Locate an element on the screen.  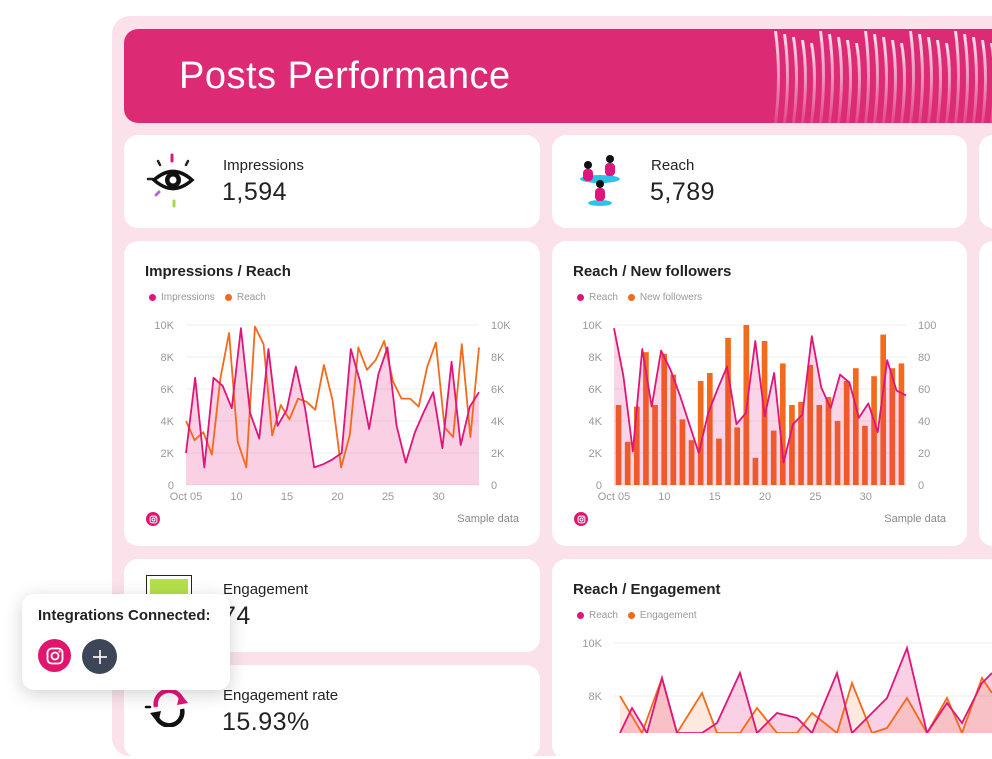
x-tick-label: 25 is located at coordinates (815, 497).